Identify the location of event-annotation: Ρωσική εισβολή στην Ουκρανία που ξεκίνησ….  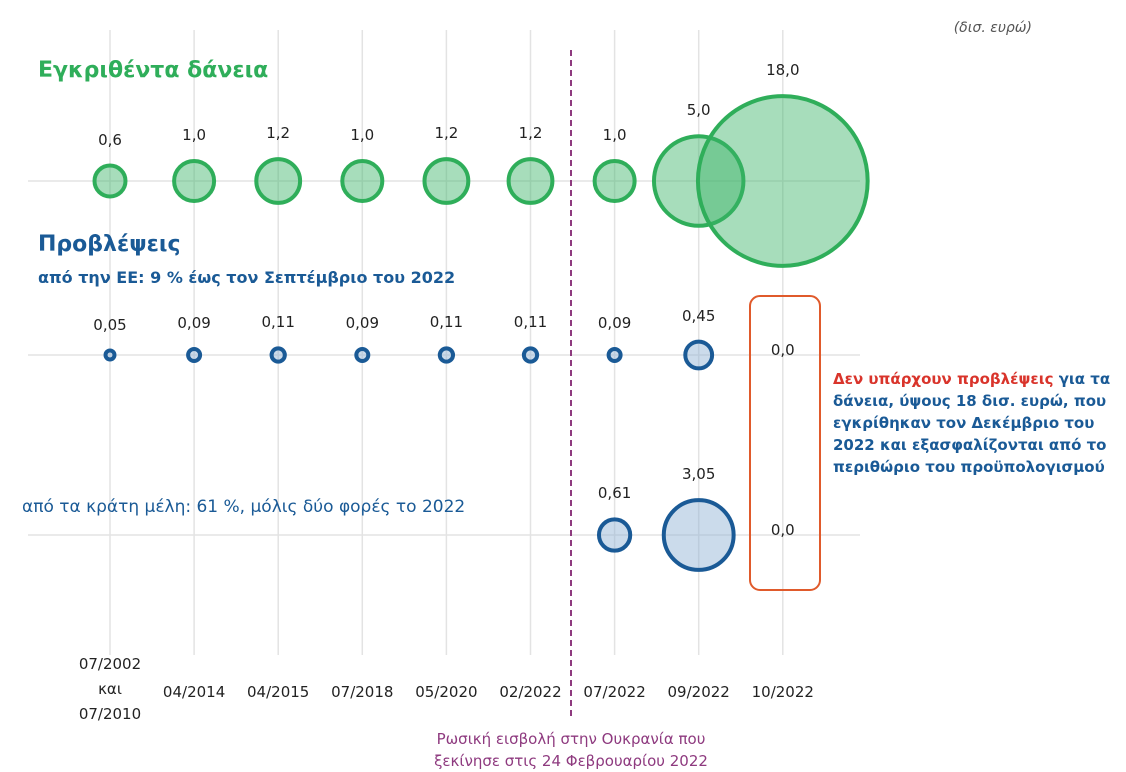
(571, 750).